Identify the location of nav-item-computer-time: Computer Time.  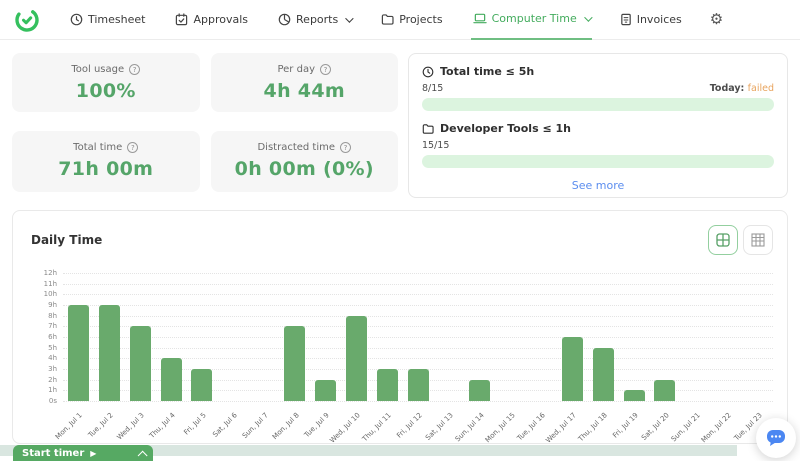
(531, 20).